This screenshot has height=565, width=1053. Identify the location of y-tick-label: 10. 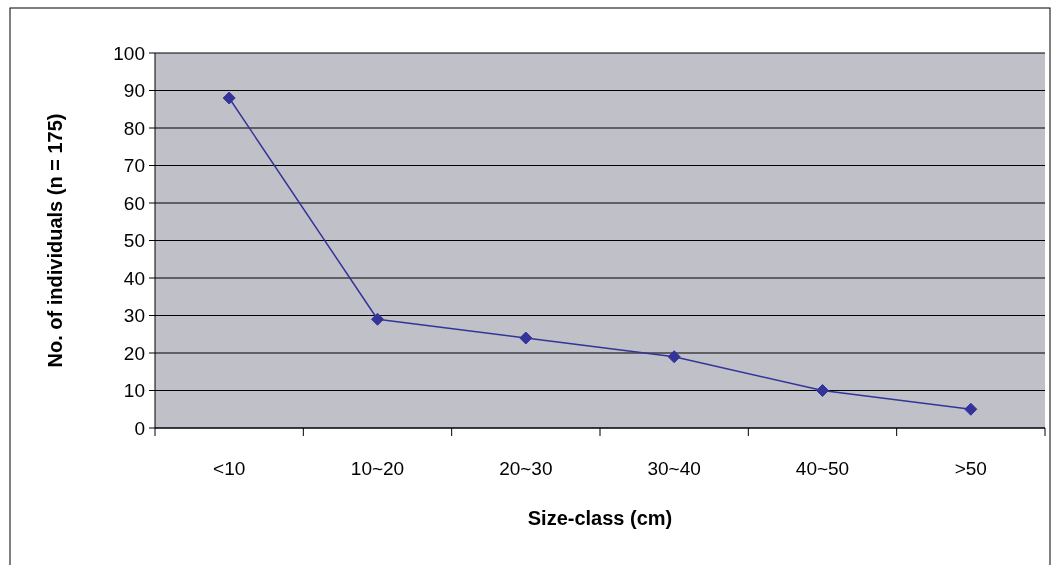
(134, 391).